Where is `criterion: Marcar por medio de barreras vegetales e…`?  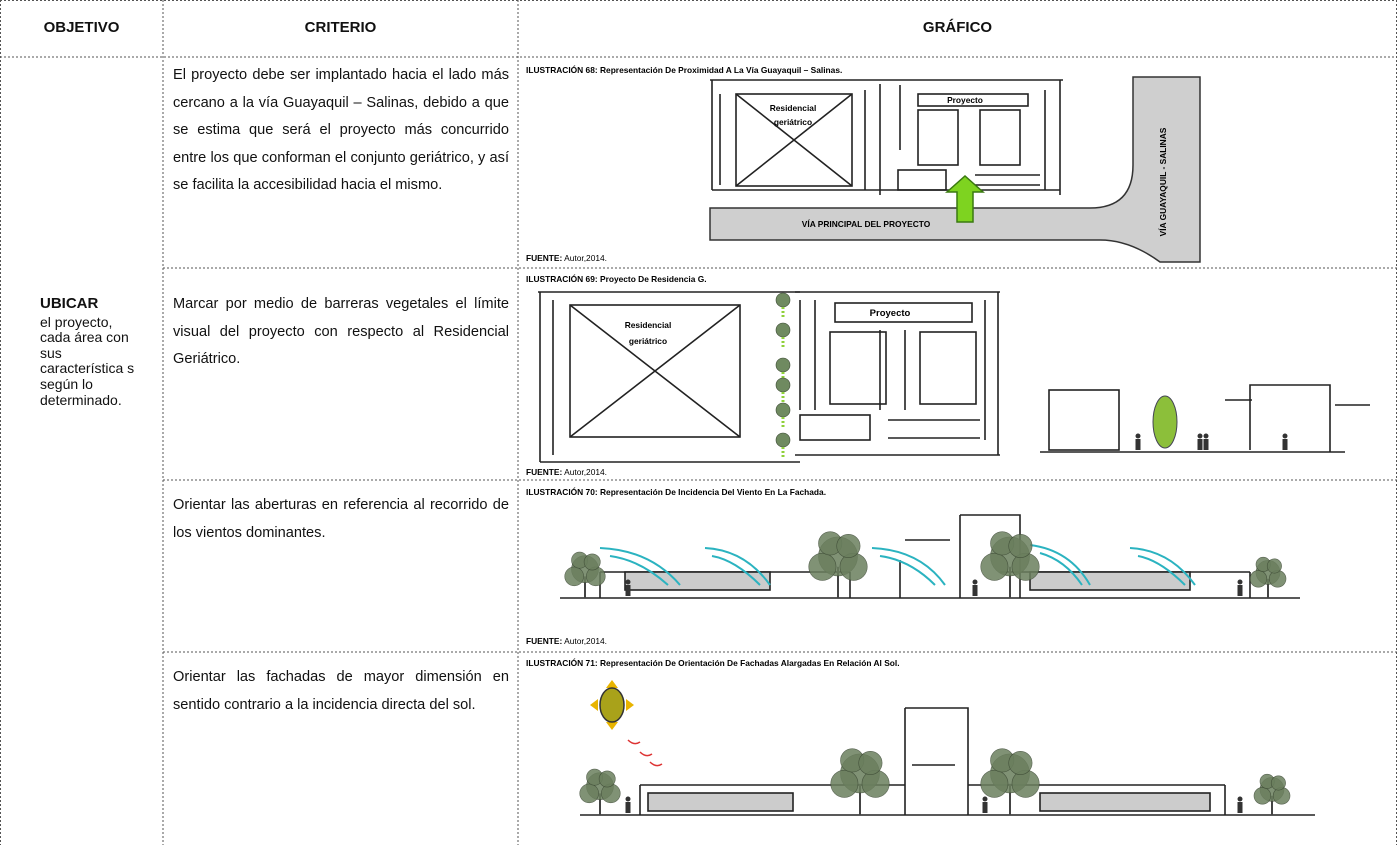
criterion: Marcar por medio de barreras vegetales e… is located at coordinates (341, 332).